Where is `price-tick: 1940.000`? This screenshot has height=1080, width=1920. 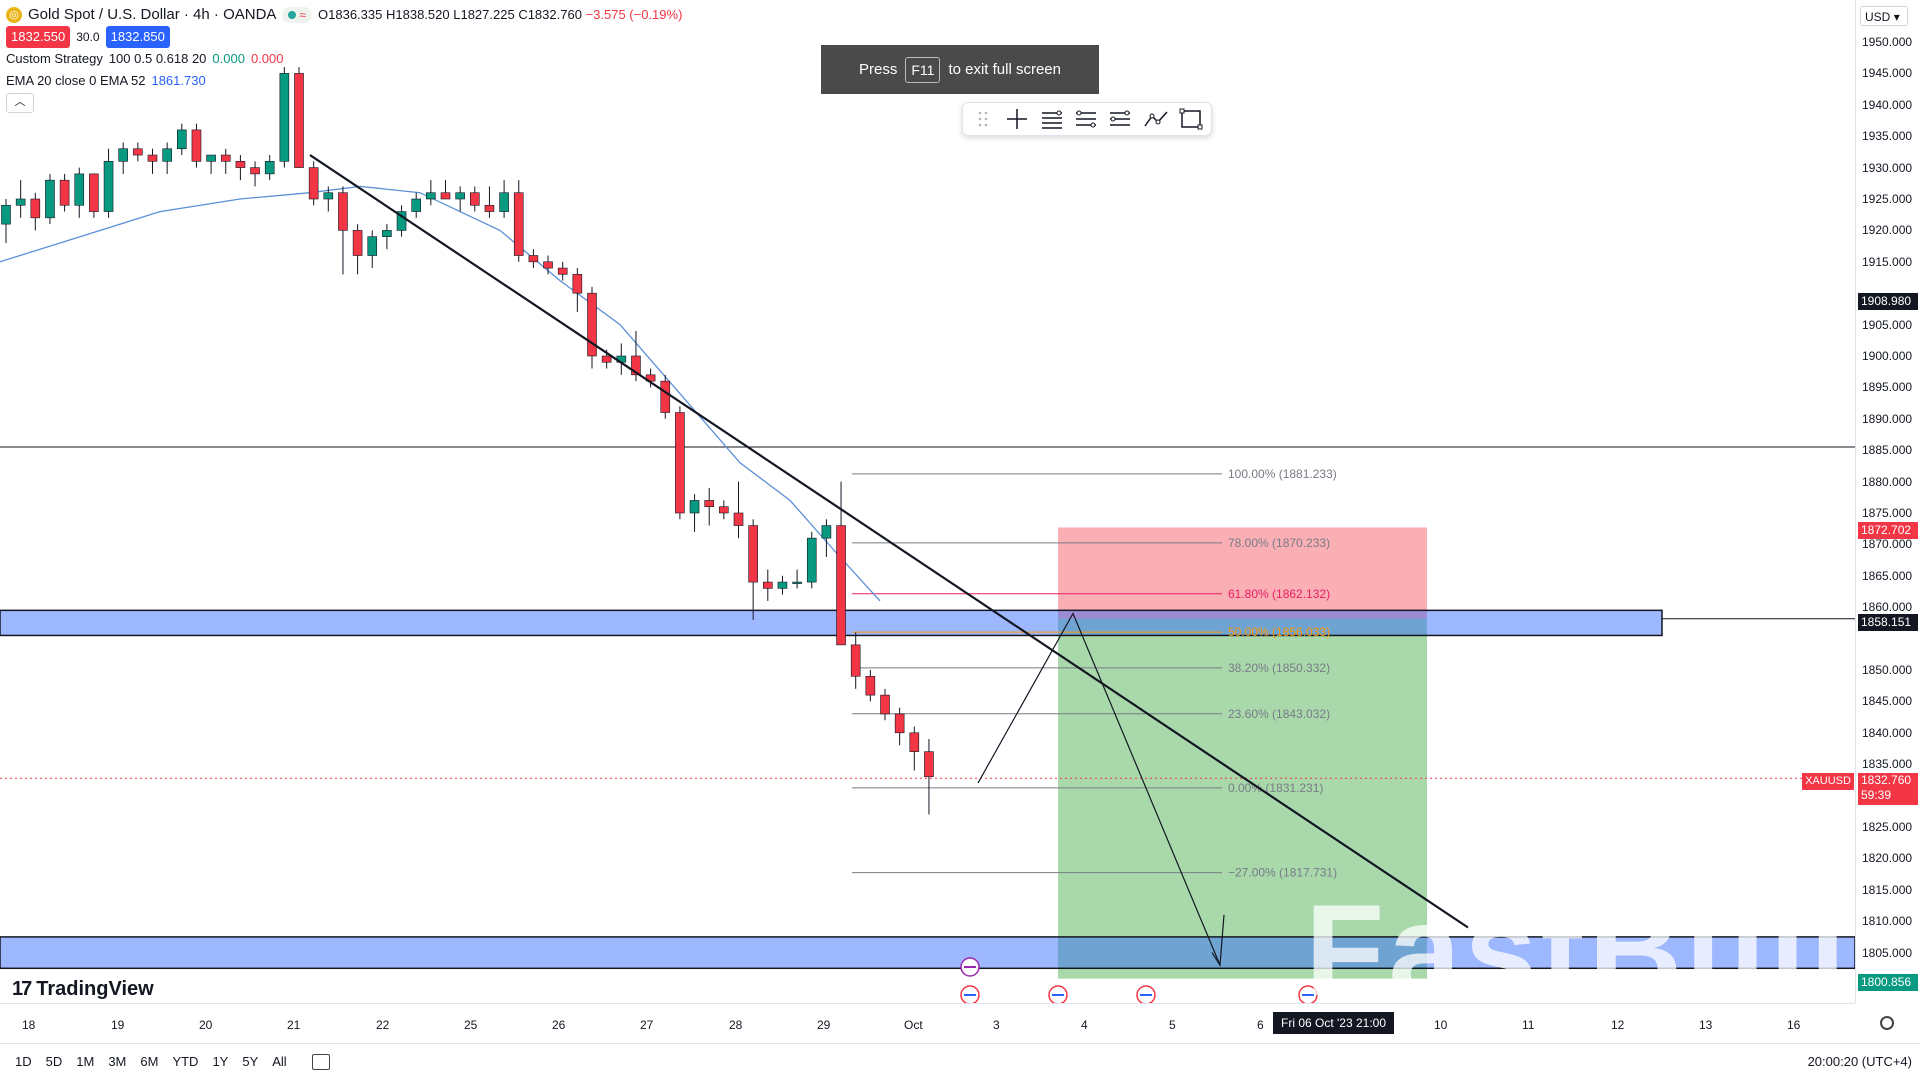
price-tick: 1940.000 is located at coordinates (1887, 104).